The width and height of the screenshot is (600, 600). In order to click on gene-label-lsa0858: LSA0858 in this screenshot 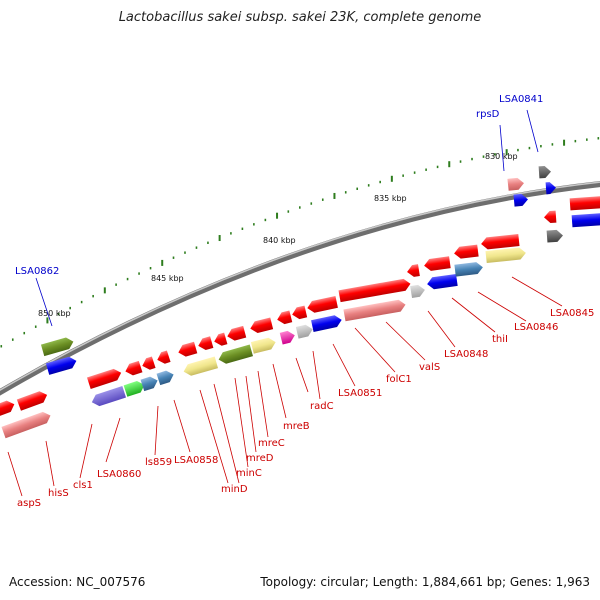, I will do `click(196, 460)`.